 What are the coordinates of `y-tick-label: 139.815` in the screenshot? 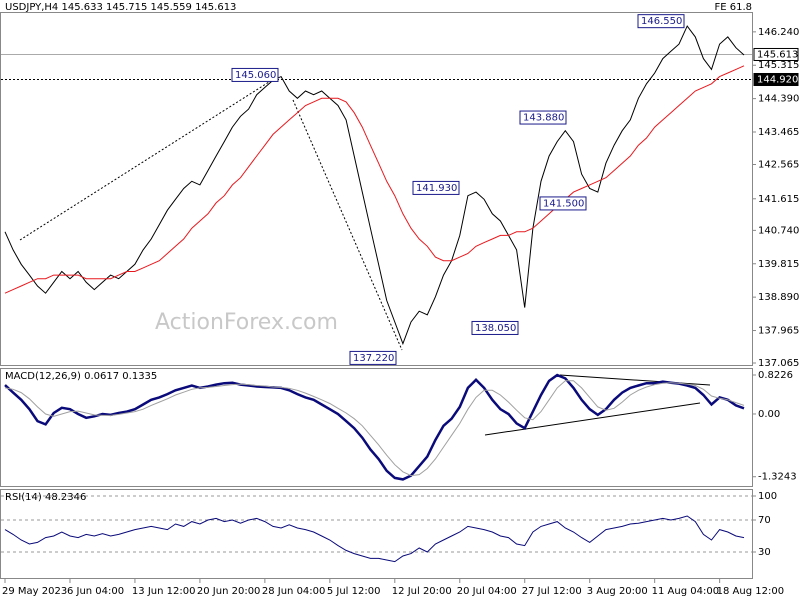 It's located at (778, 264).